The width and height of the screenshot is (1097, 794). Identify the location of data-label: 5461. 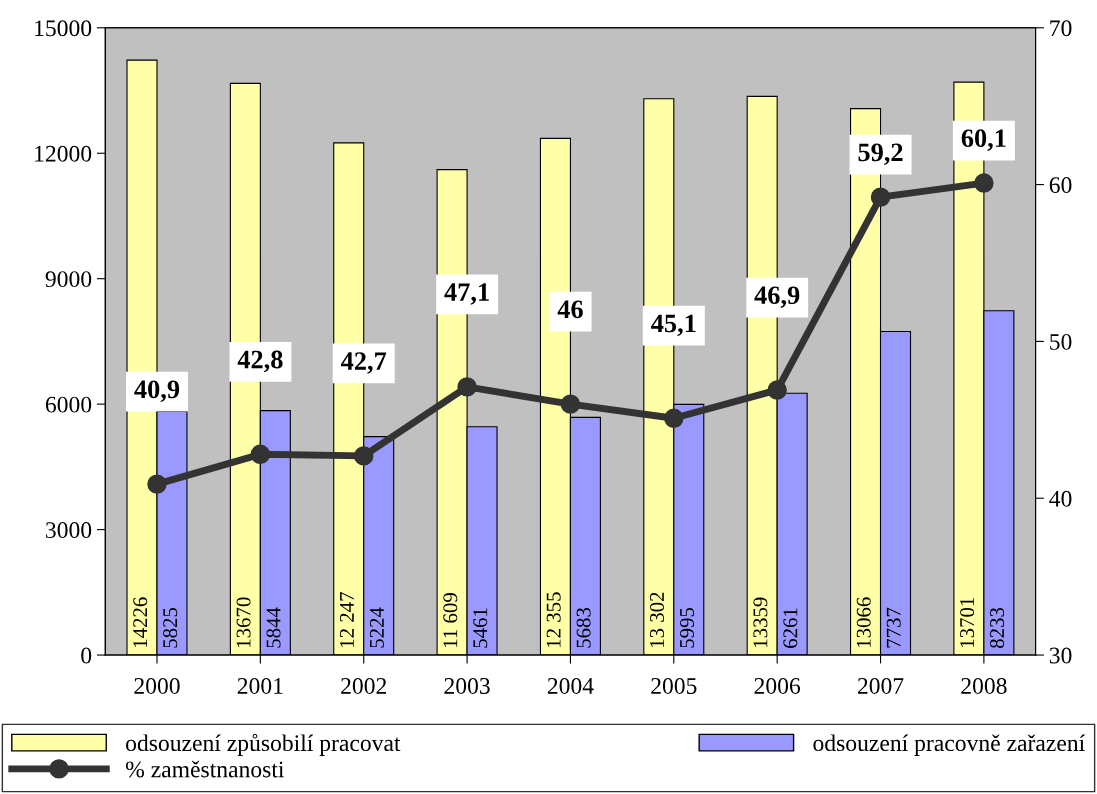
(480, 628).